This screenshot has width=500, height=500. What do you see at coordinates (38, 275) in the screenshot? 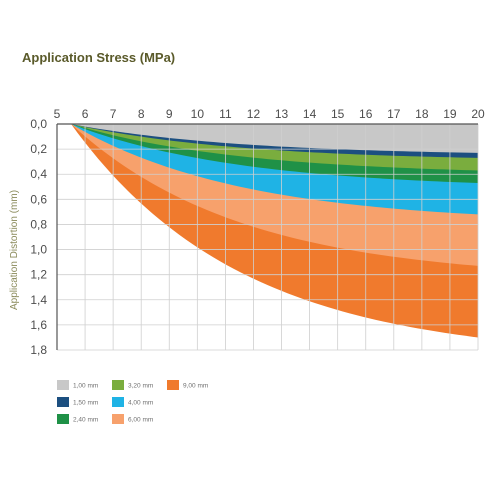
I see `y-tick-label: 1,2` at bounding box center [38, 275].